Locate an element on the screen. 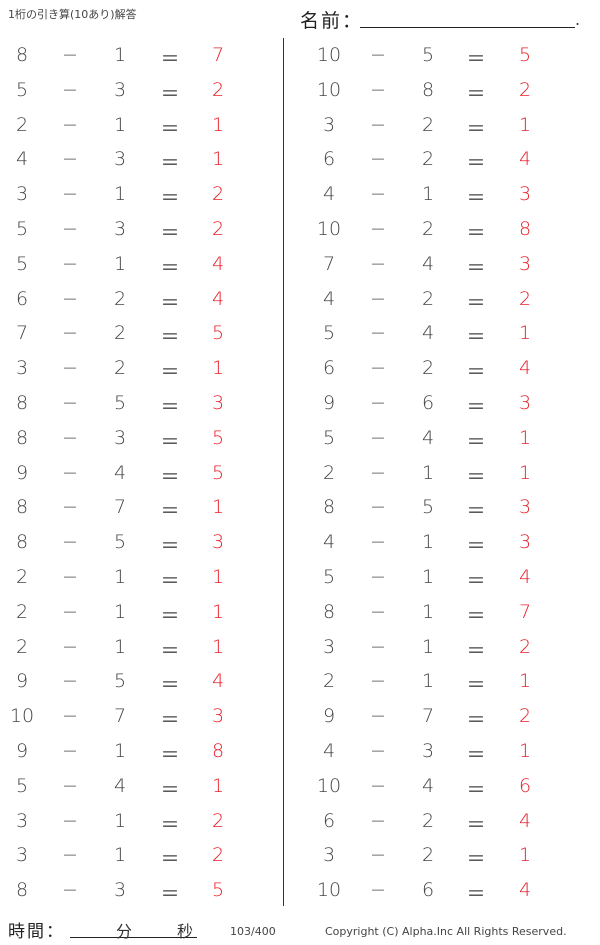  minuend: 4 is located at coordinates (329, 542).